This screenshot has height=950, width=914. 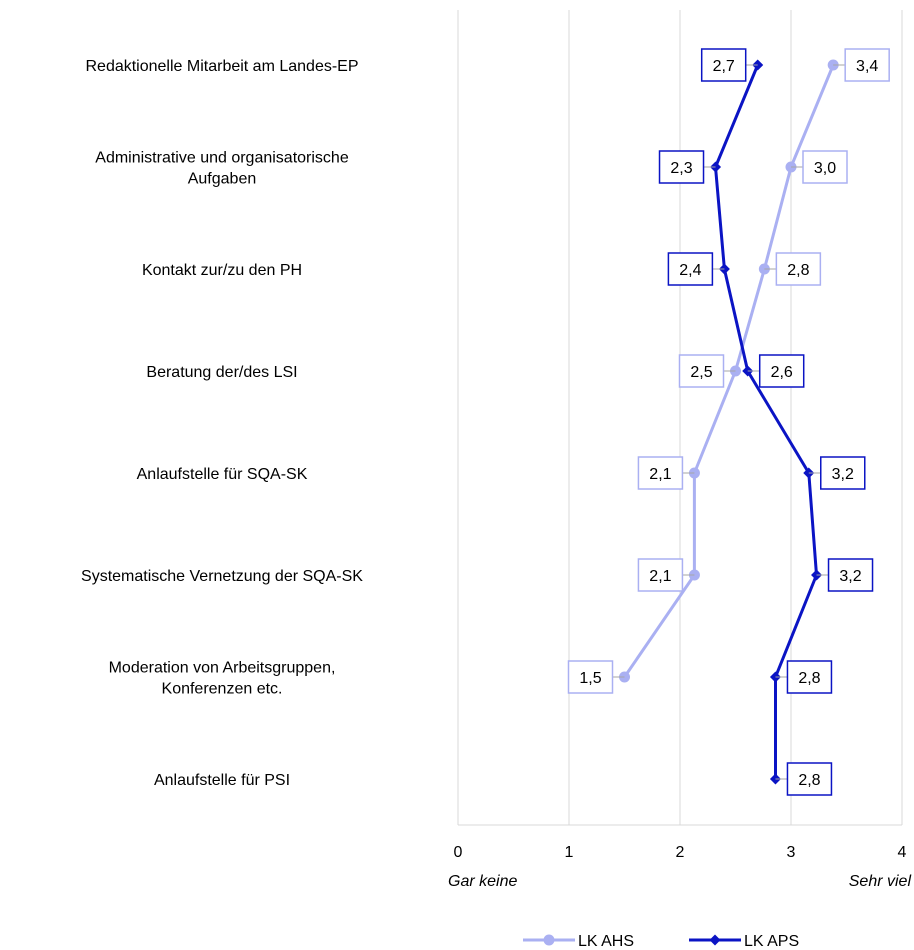 I want to click on category-label: Konferenzen etc., so click(x=222, y=689).